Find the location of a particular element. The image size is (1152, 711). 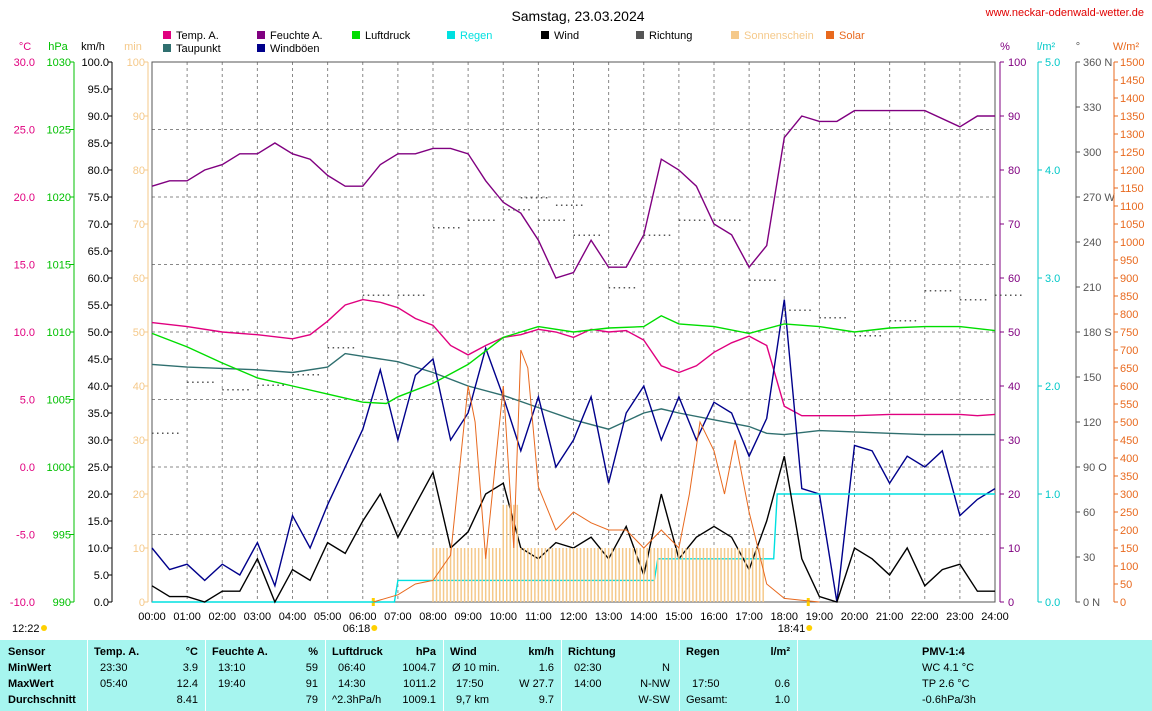

time-tick-label: 09:00 is located at coordinates (468, 617).